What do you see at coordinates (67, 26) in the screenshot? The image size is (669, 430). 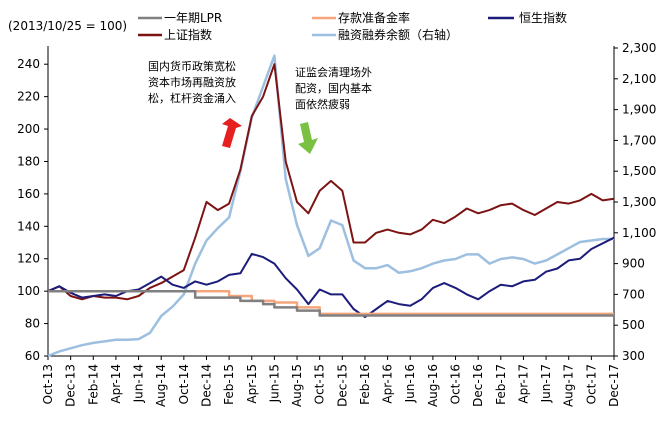 I see `index-base-note: (2013/10/25 = 100)` at bounding box center [67, 26].